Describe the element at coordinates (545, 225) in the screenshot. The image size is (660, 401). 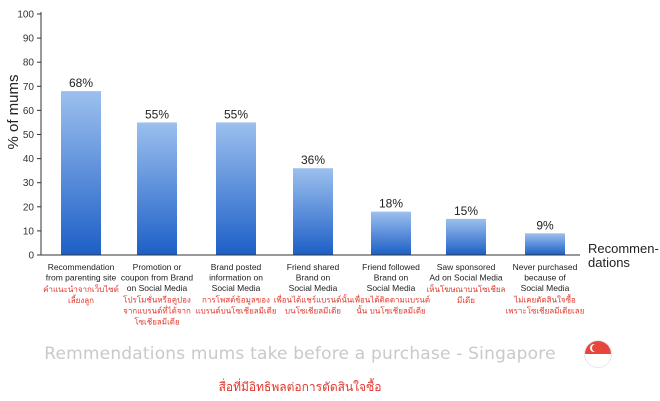
I see `bar-value-label: 9%` at that location.